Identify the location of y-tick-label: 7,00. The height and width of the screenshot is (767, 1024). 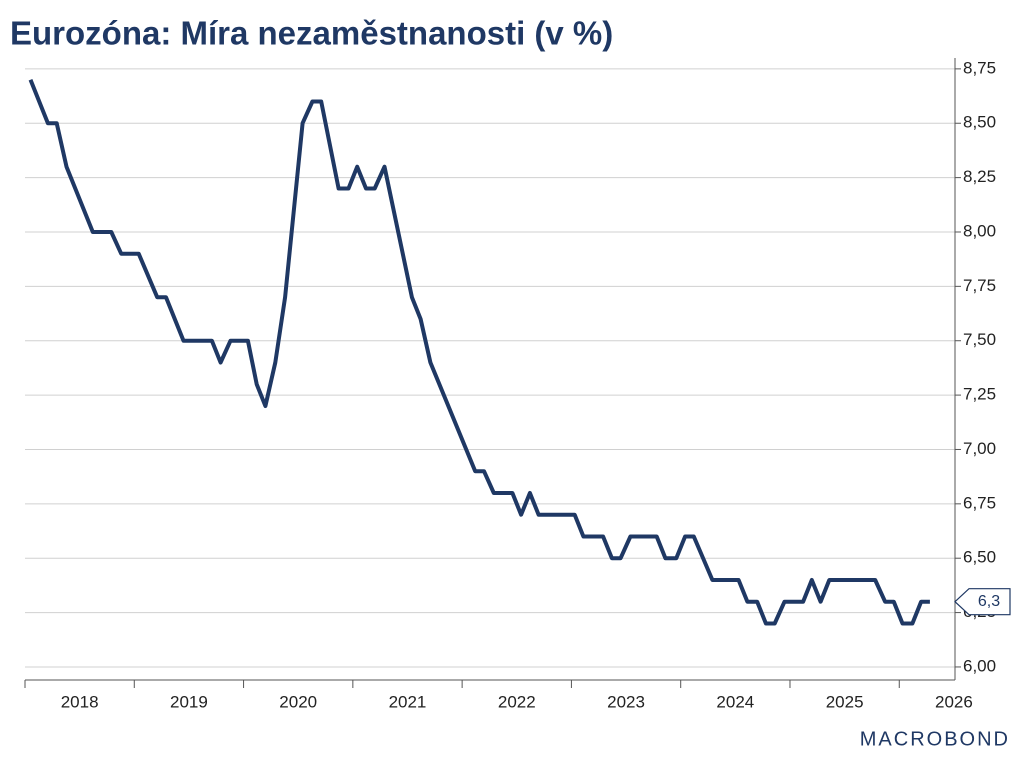
(979, 448).